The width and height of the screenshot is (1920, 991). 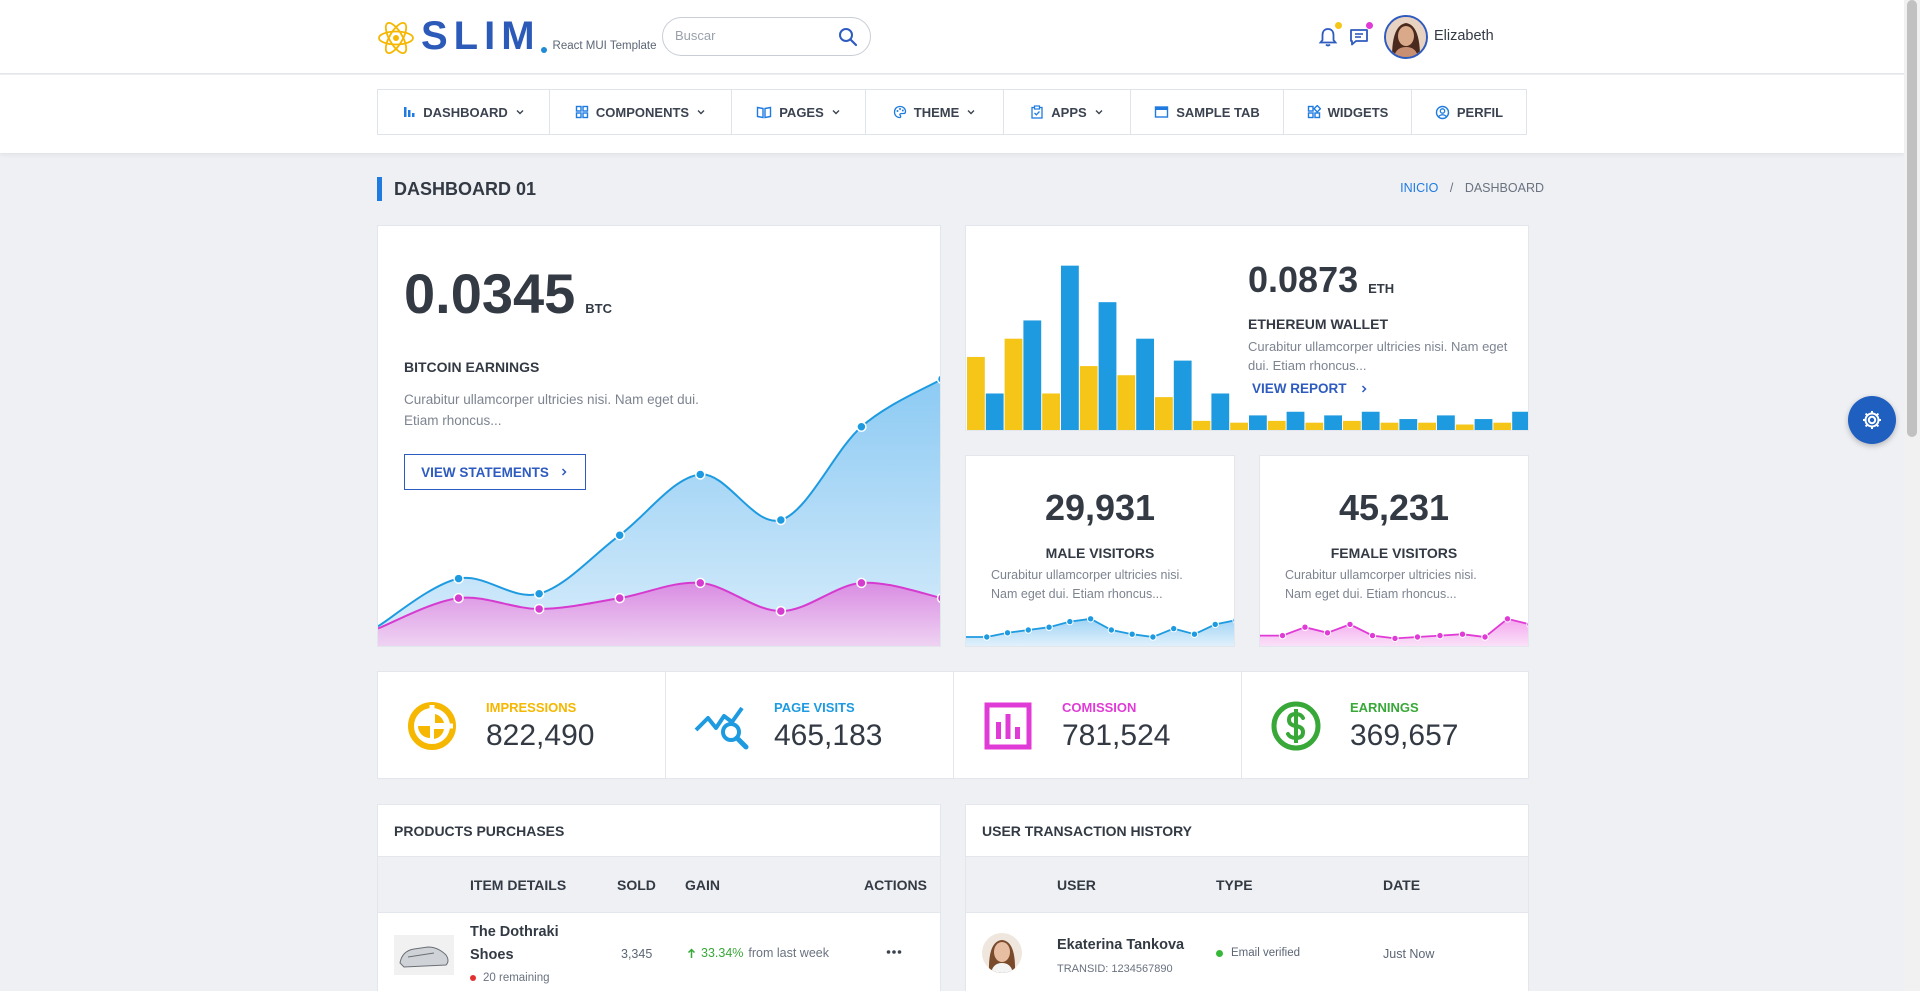 What do you see at coordinates (1328, 37) in the screenshot?
I see `bell-icon` at bounding box center [1328, 37].